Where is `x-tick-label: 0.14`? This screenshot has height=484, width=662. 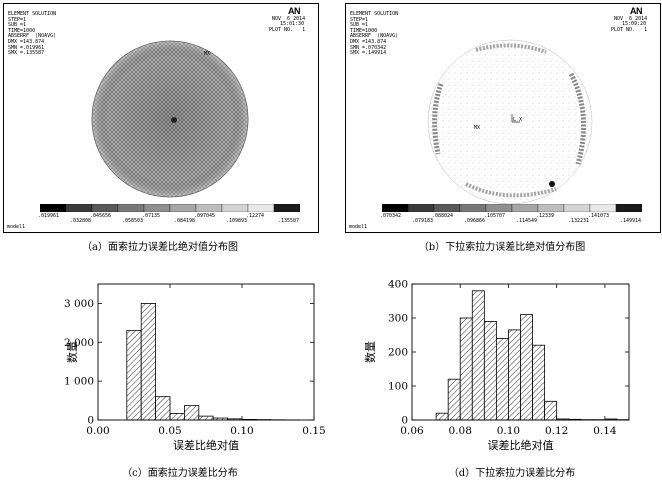
x-tick-label: 0.14 is located at coordinates (605, 431).